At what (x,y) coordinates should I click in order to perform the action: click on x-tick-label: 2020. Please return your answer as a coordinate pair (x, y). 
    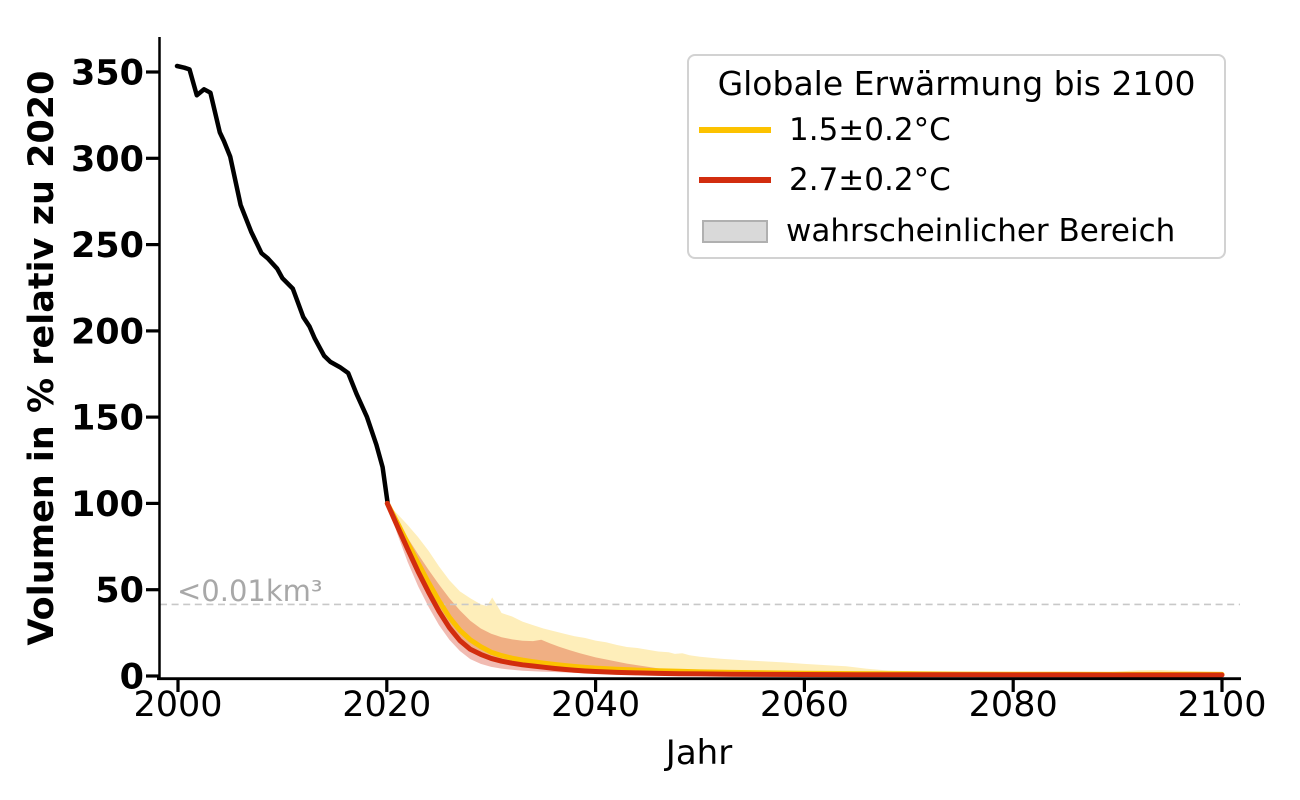
    Looking at the image, I should click on (386, 705).